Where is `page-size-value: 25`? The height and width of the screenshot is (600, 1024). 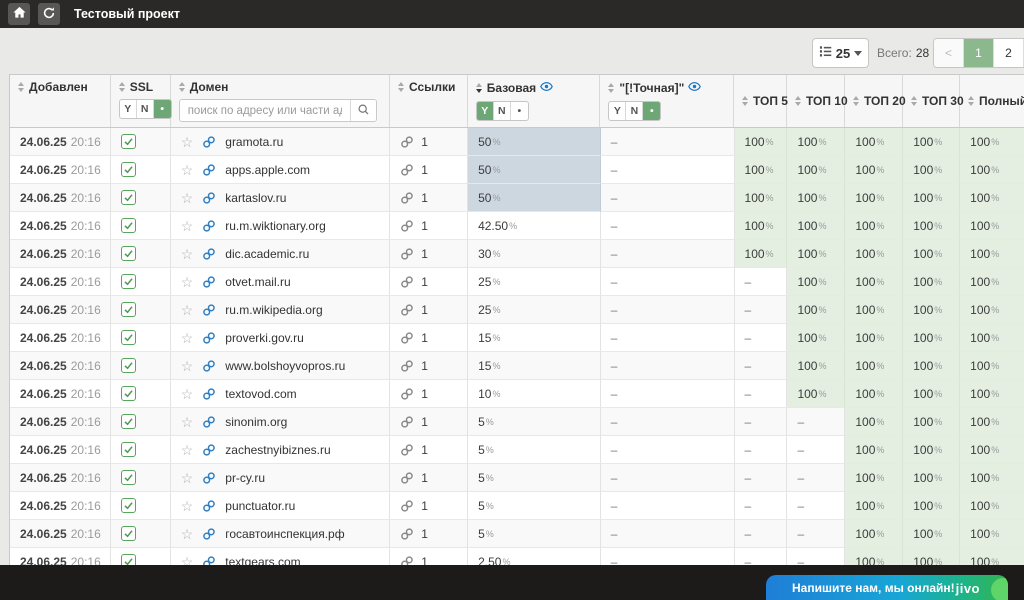 page-size-value: 25 is located at coordinates (843, 53).